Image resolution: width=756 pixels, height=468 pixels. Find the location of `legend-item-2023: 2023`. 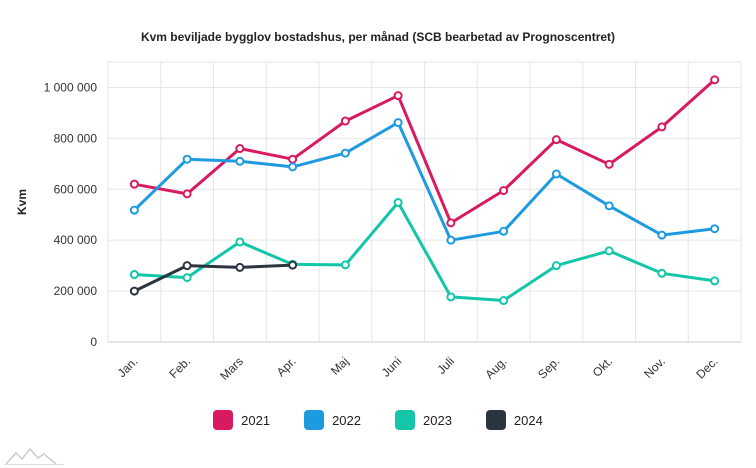

legend-item-2023: 2023 is located at coordinates (423, 420).